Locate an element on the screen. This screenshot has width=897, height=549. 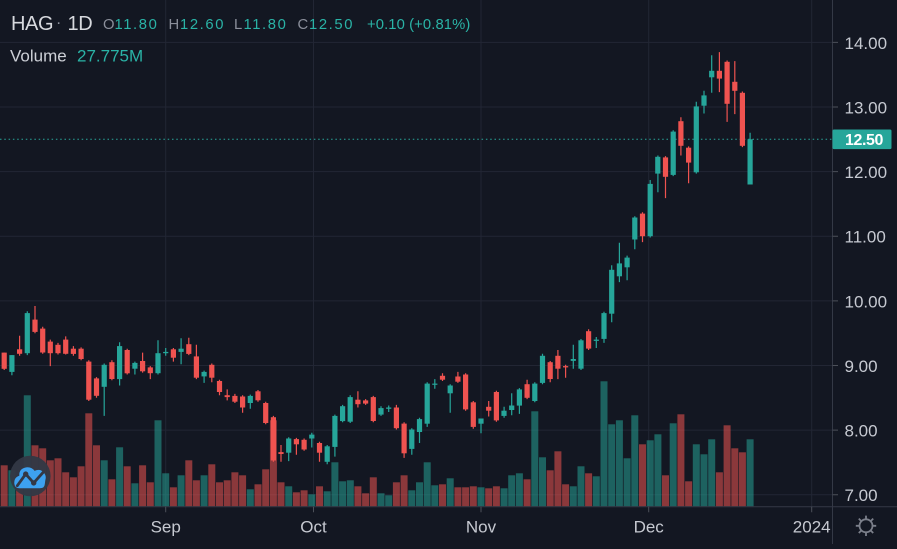
svg-text: C is located at coordinates (304, 25).